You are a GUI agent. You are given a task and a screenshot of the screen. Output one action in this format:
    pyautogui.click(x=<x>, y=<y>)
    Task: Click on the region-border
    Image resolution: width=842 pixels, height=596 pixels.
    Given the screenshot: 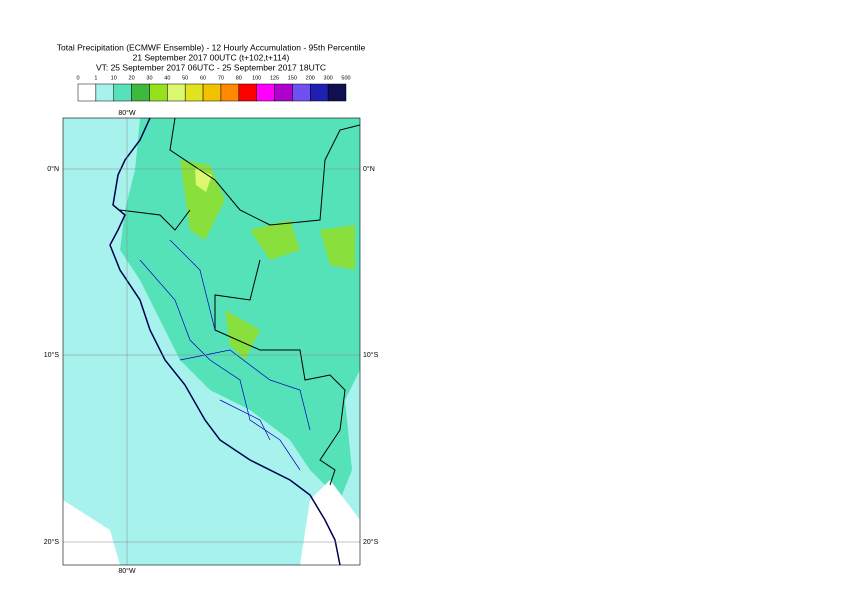 What is the action you would take?
    pyautogui.click(x=225, y=355)
    